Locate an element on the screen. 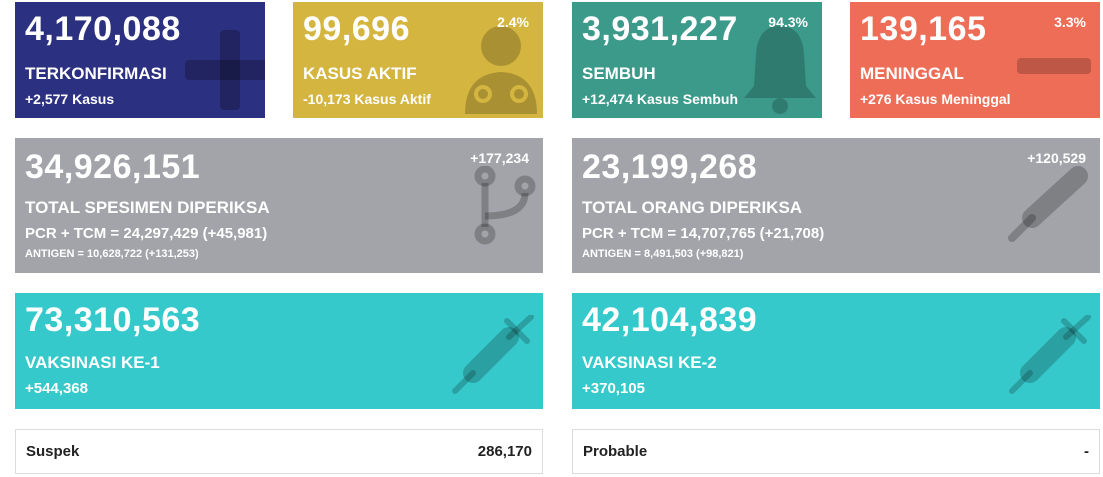 This screenshot has width=1103, height=477. label: KASUS AKTIF is located at coordinates (360, 73).